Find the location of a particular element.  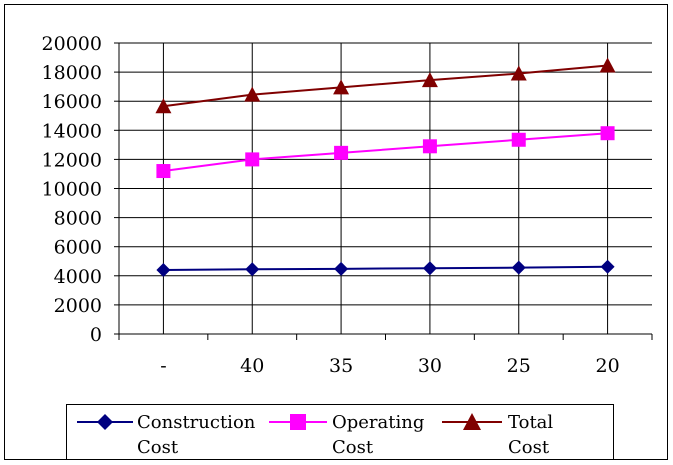

y-tick-label: 2000 is located at coordinates (78, 306).